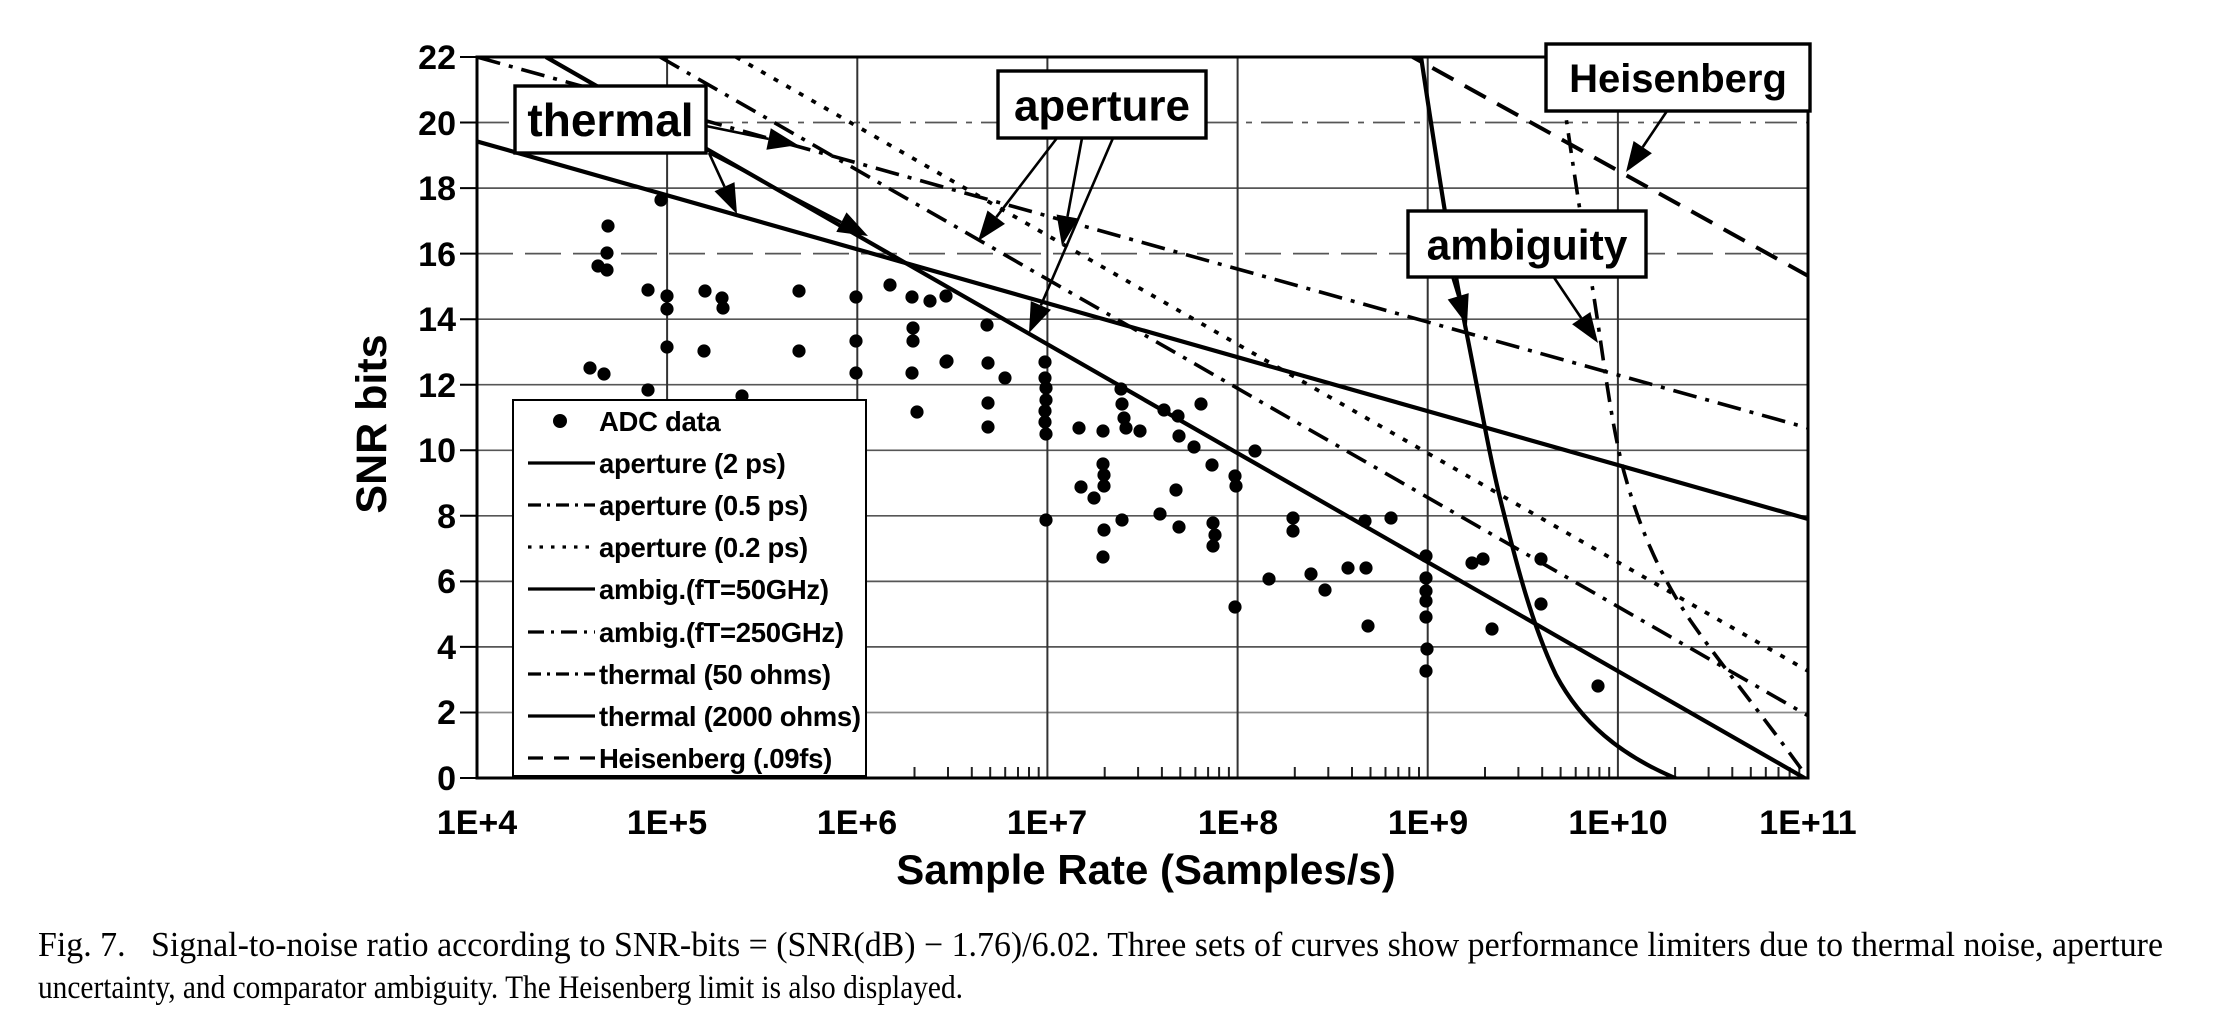 This screenshot has width=2228, height=1026. I want to click on svg-text: 1E+9, so click(1428, 823).